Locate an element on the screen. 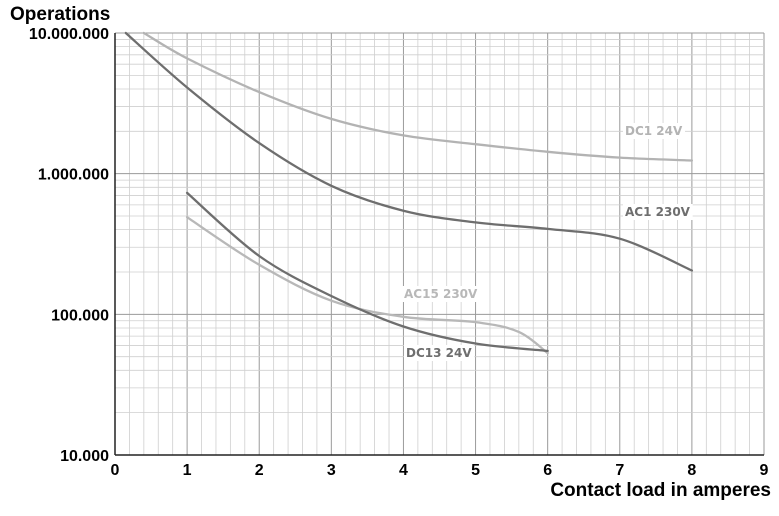  x-tick-label: 9 is located at coordinates (764, 470).